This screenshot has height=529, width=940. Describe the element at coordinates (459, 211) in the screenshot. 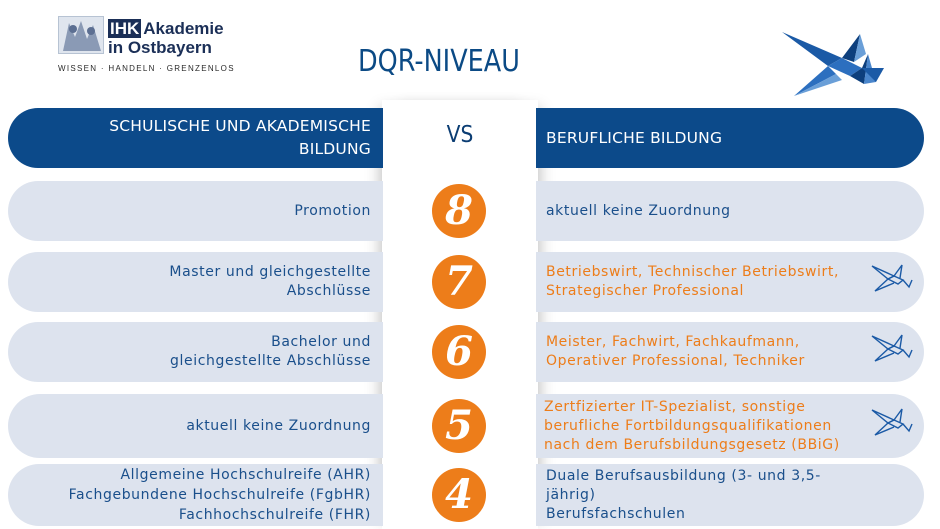

I see `level-badge-8: 8` at that location.